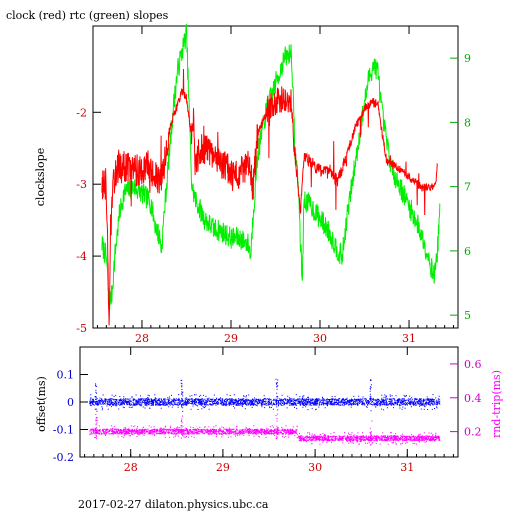 The height and width of the screenshot is (512, 512). What do you see at coordinates (265, 395) in the screenshot?
I see `series-offset-points` at bounding box center [265, 395].